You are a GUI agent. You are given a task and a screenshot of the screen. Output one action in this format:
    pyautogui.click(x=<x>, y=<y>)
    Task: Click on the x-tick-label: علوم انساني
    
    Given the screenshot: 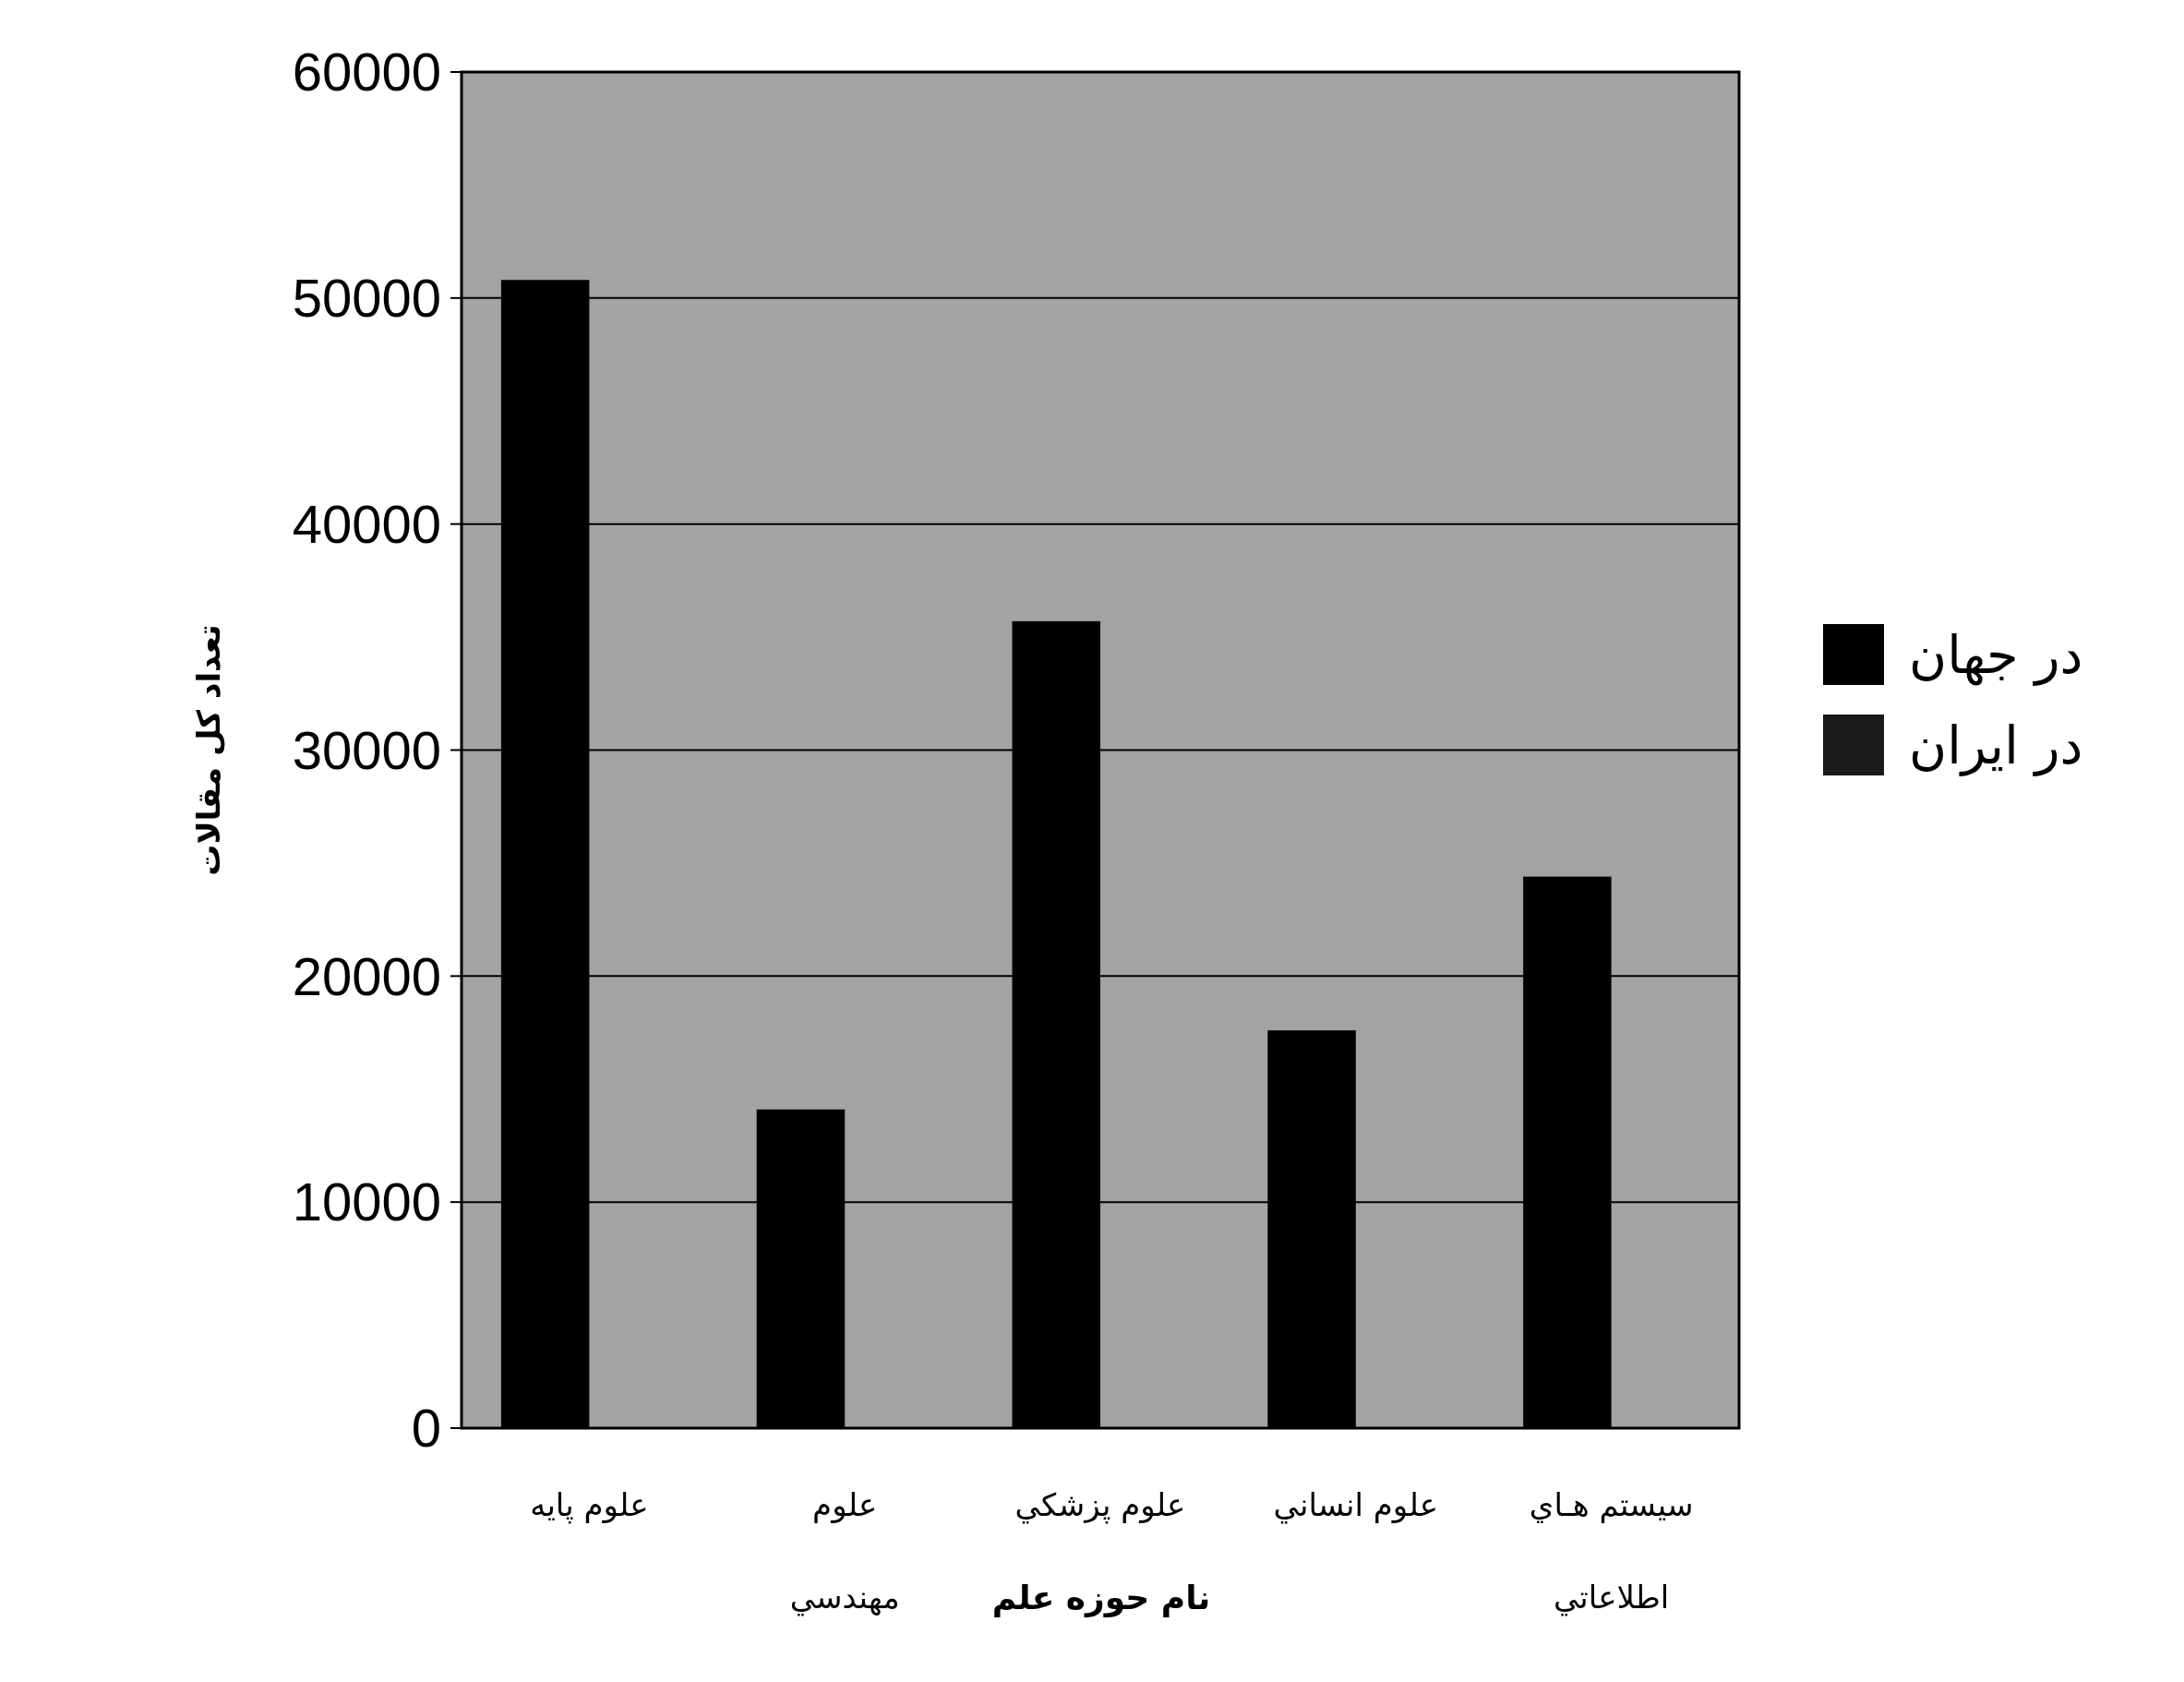 What is the action you would take?
    pyautogui.click(x=1355, y=1505)
    